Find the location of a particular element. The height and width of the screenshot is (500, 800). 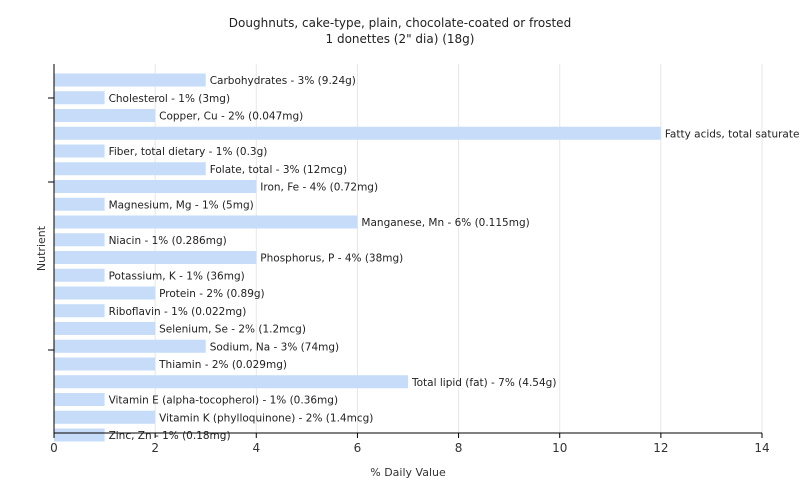

x-tick-label: 8 is located at coordinates (459, 448).